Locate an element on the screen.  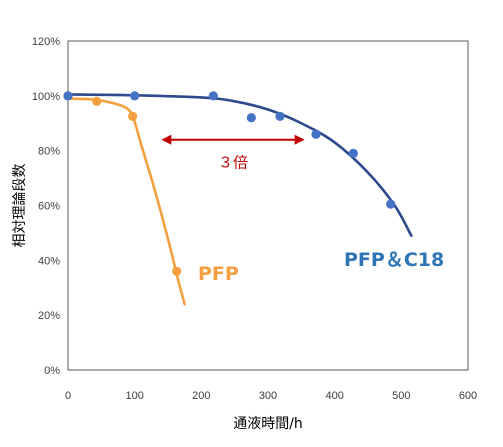
x-axis-title: 通液時間/h is located at coordinates (268, 424).